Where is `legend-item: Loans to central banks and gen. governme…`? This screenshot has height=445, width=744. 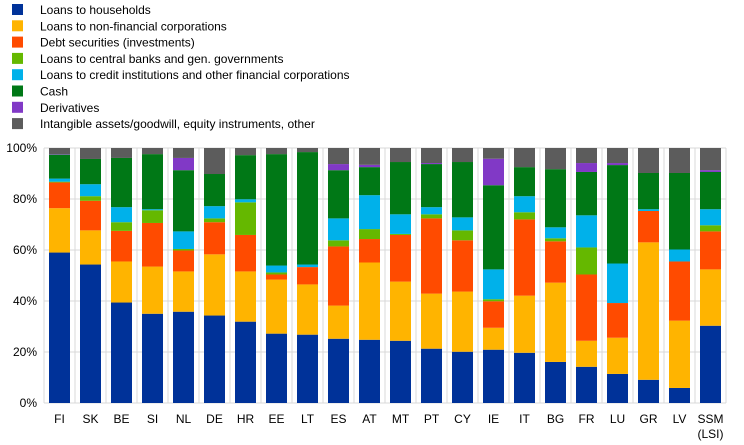 legend-item: Loans to central banks and gen. governme… is located at coordinates (148, 59).